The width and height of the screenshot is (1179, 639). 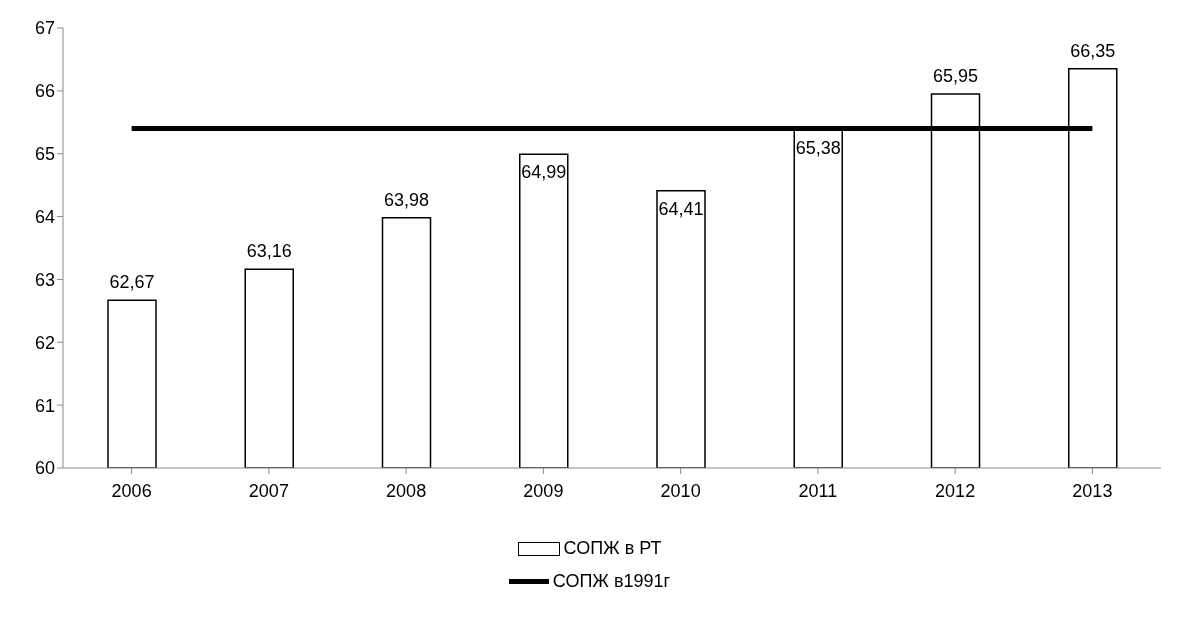 What do you see at coordinates (44, 342) in the screenshot?
I see `y-tick-label: 62` at bounding box center [44, 342].